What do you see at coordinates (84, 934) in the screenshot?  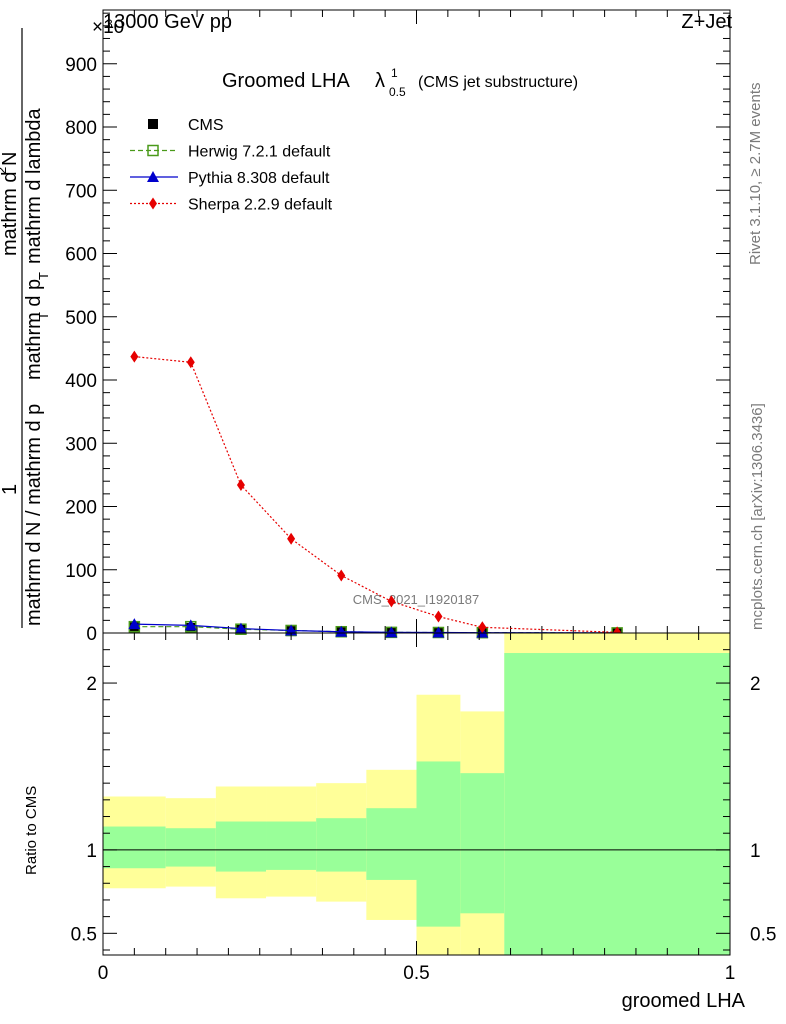 I see `lower-ytick-label: 0.5` at bounding box center [84, 934].